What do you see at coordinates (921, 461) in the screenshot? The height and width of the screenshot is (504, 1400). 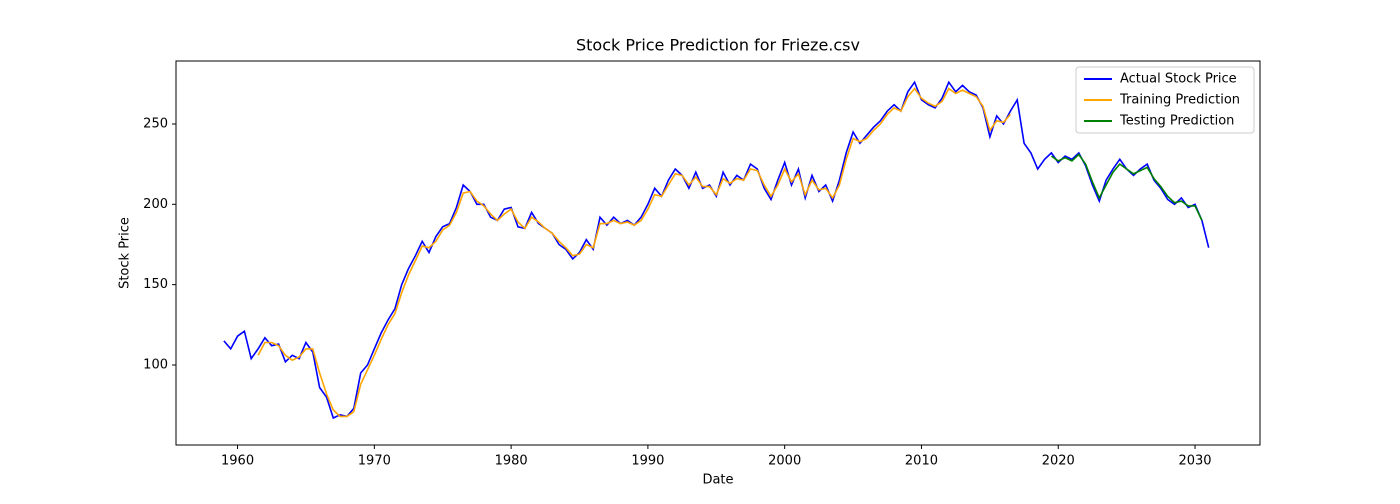 I see `x-tick-label: 2010` at bounding box center [921, 461].